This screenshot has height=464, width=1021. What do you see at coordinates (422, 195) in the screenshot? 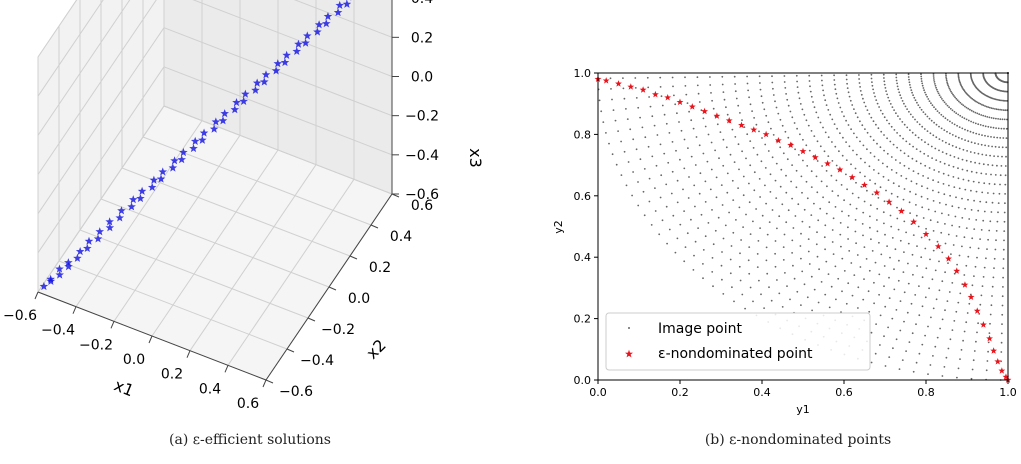
I see `x3-tick-label: −0.6` at bounding box center [422, 195].